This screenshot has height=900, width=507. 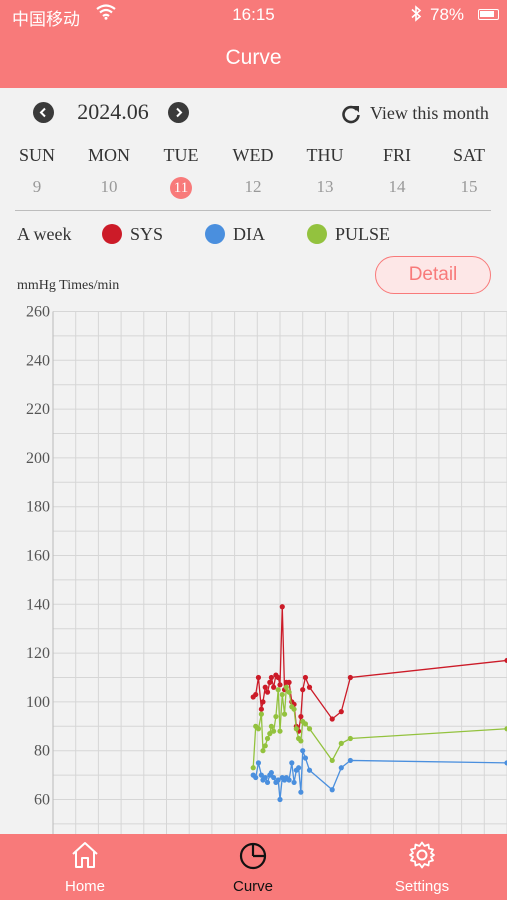 What do you see at coordinates (253, 15) in the screenshot?
I see `status-bar: 中国移动 16:15 78%` at bounding box center [253, 15].